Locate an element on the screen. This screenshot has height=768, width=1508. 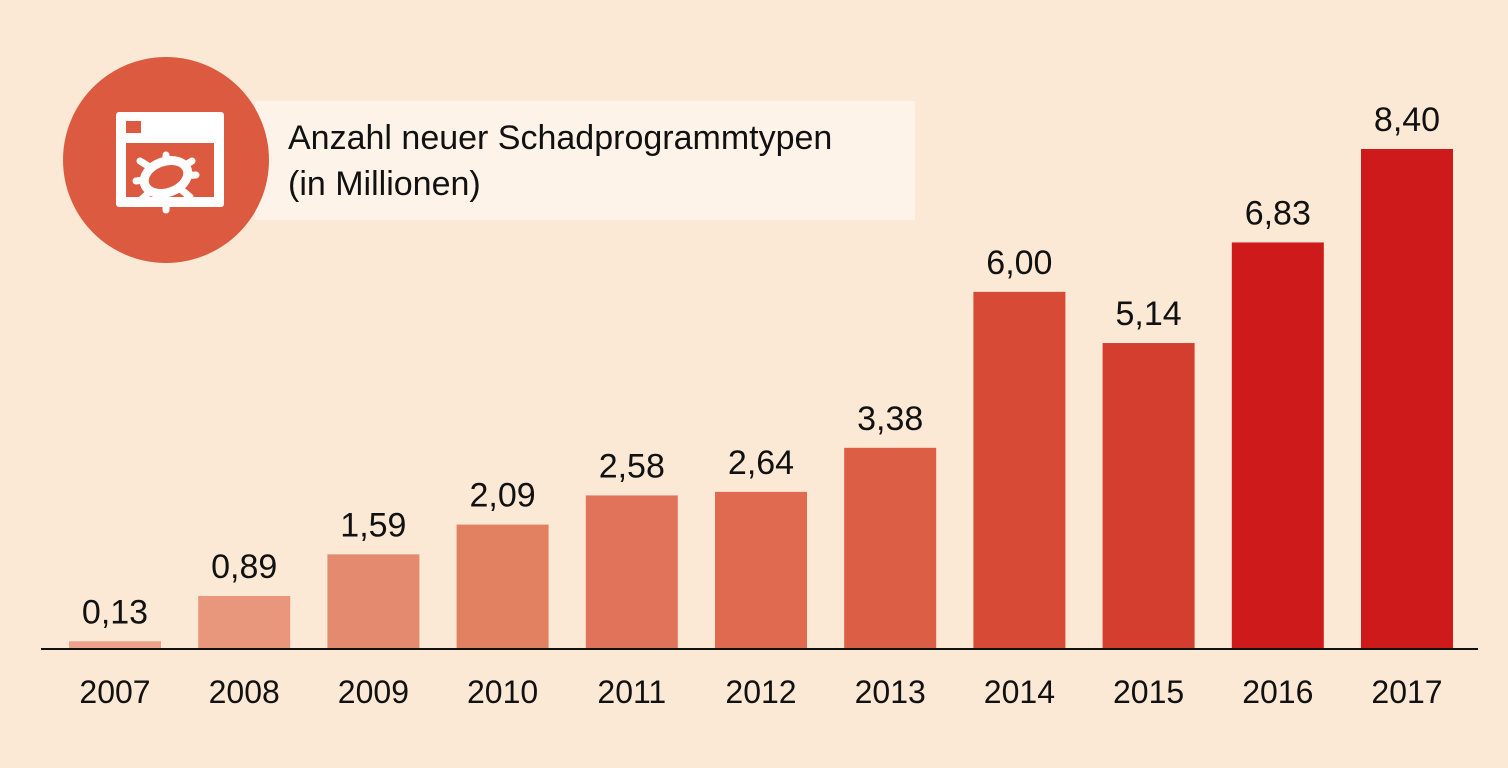
value-label-2011: 2,58 is located at coordinates (632, 466).